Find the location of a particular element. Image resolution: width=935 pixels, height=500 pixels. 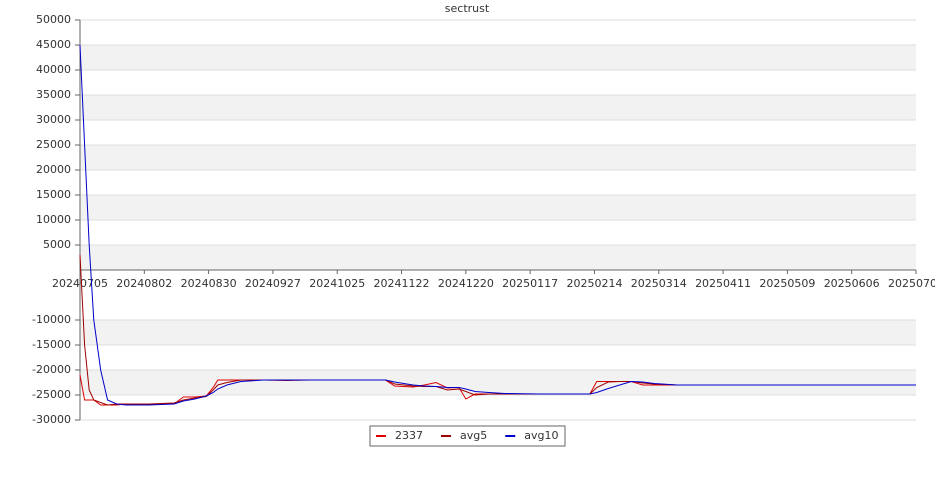

x-tick-label: 20250314 is located at coordinates (659, 283).